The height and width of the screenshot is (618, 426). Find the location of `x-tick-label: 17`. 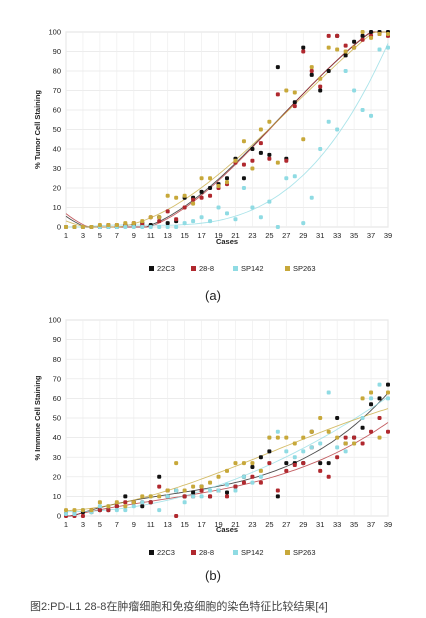

x-tick-label: 17 is located at coordinates (201, 524).